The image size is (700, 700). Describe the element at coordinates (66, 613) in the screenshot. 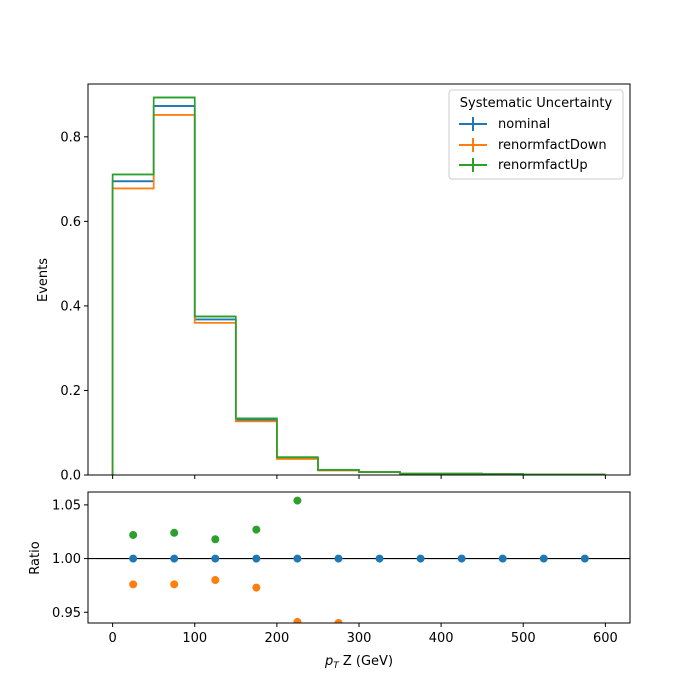

I see `ratio-y-tick-label: 0.95` at that location.